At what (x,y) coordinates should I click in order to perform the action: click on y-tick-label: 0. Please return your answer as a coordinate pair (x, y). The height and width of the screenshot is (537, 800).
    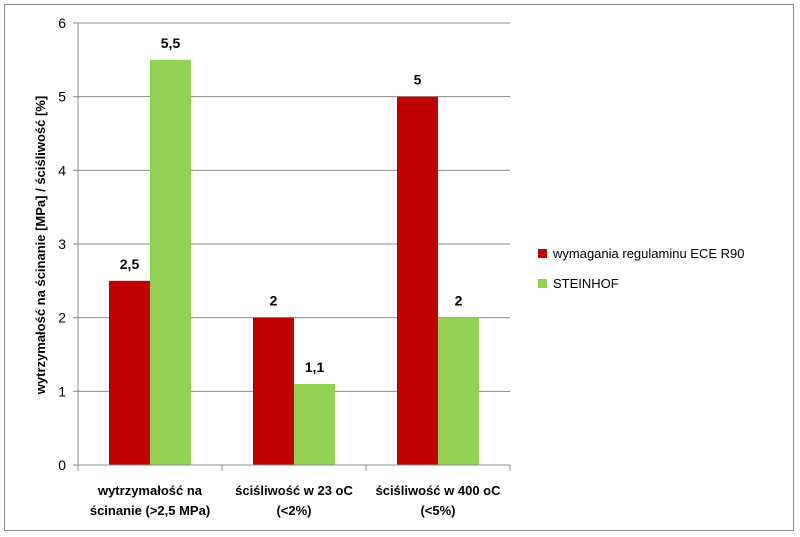
    Looking at the image, I should click on (62, 465).